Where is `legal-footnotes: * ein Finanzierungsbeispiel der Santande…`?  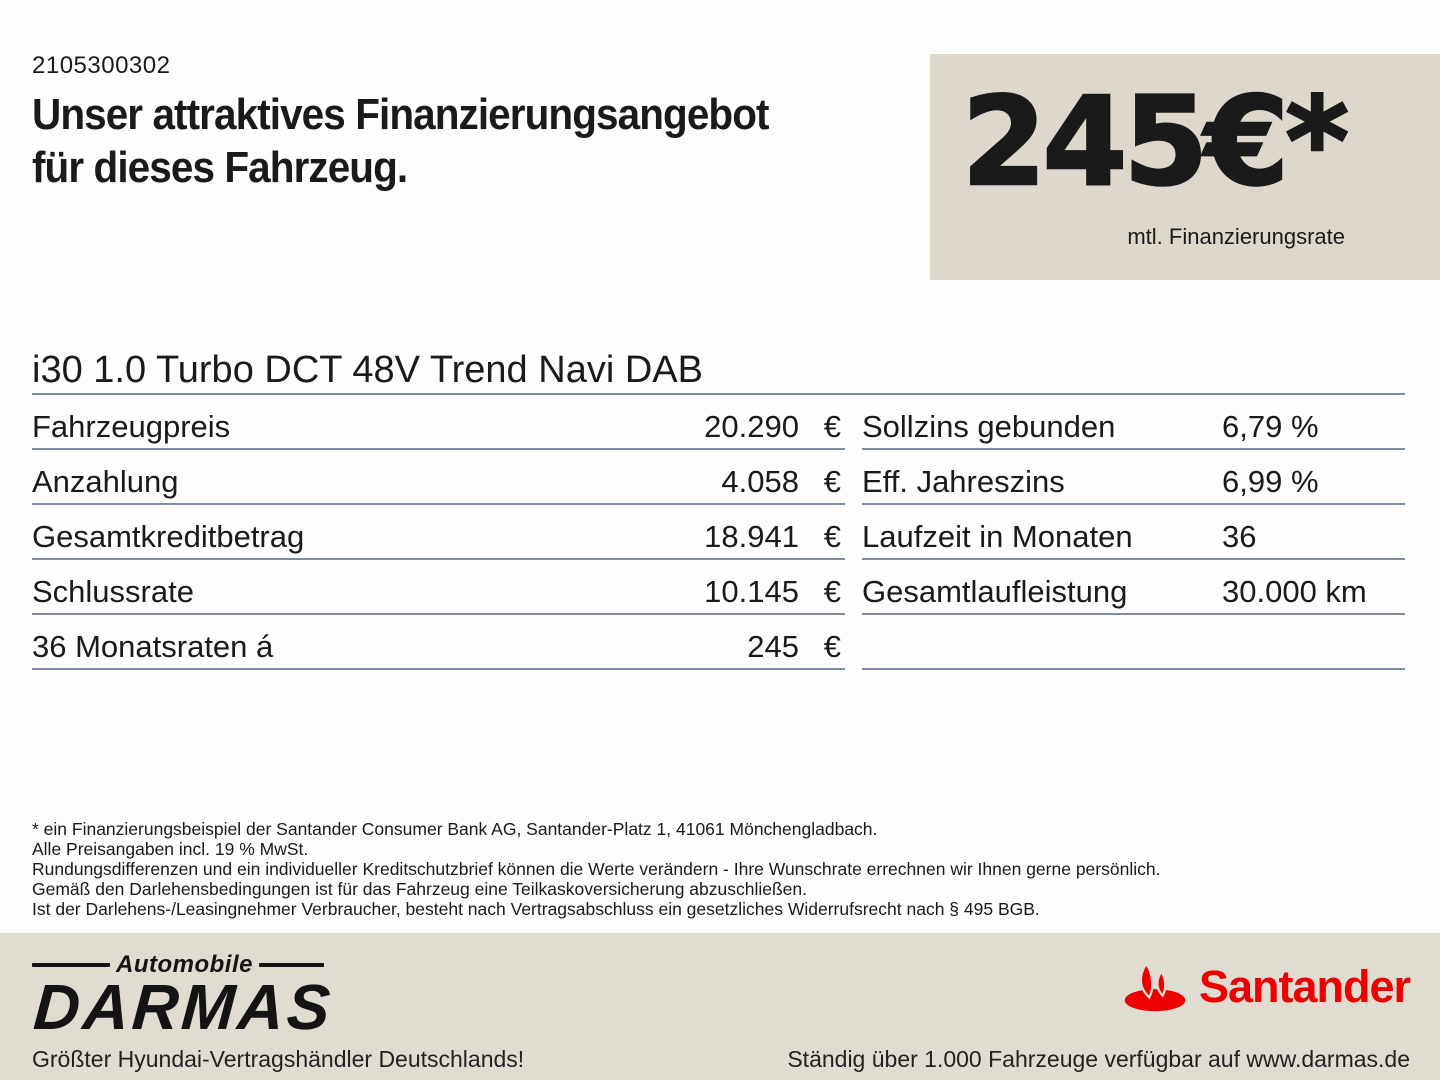
legal-footnotes: * ein Finanzierungsbeispiel der Santande… is located at coordinates (722, 869).